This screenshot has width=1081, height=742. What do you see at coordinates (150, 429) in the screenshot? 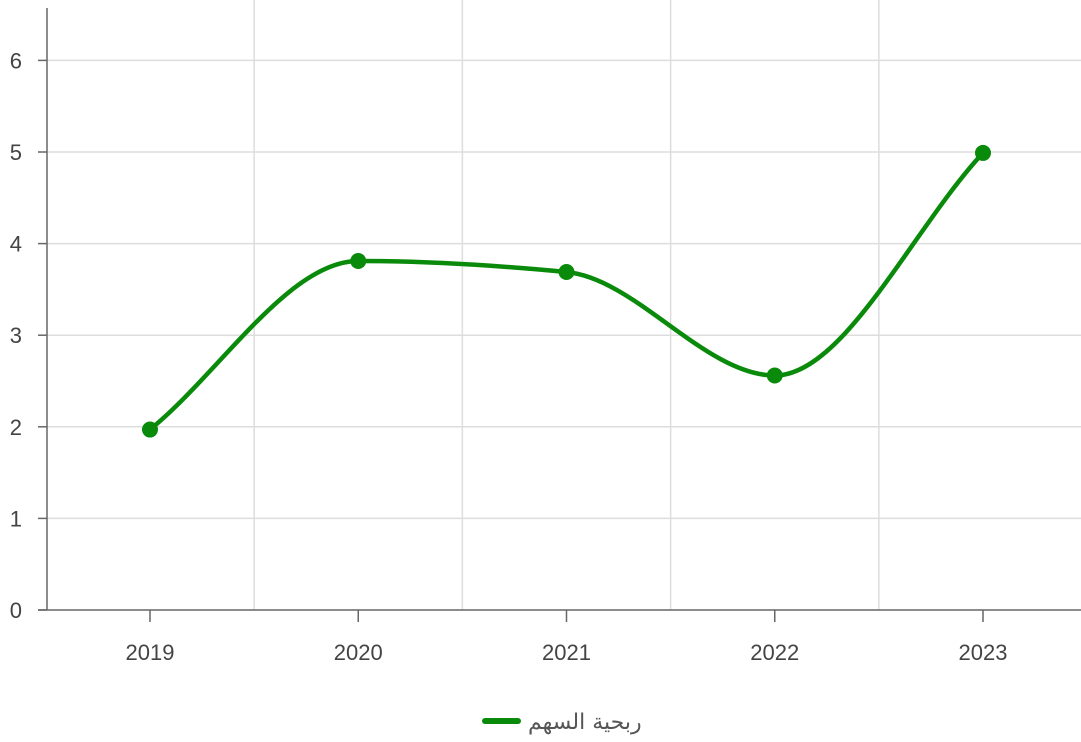
I see `data-point-2019` at bounding box center [150, 429].